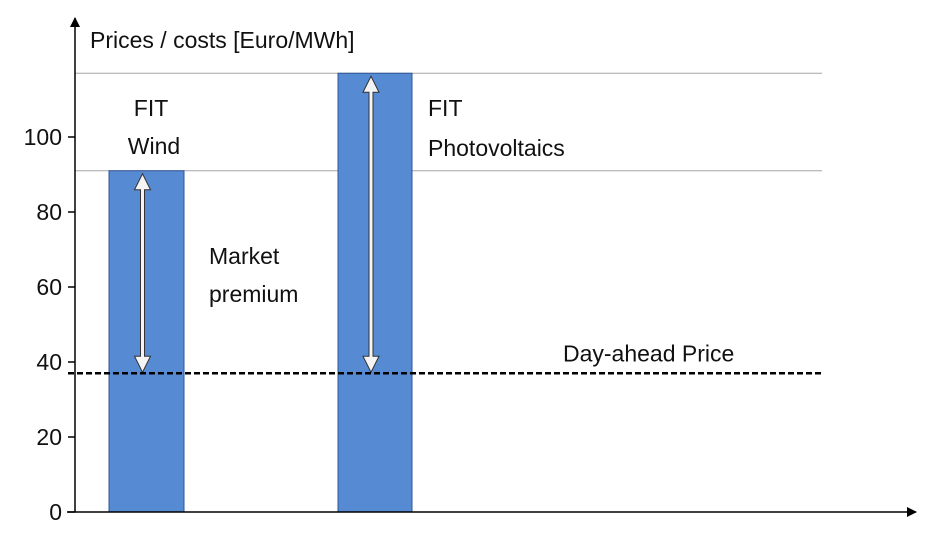 Image resolution: width=929 pixels, height=538 pixels. I want to click on bar-label-fit-photovoltaics-line2: Photovoltaics, so click(496, 148).